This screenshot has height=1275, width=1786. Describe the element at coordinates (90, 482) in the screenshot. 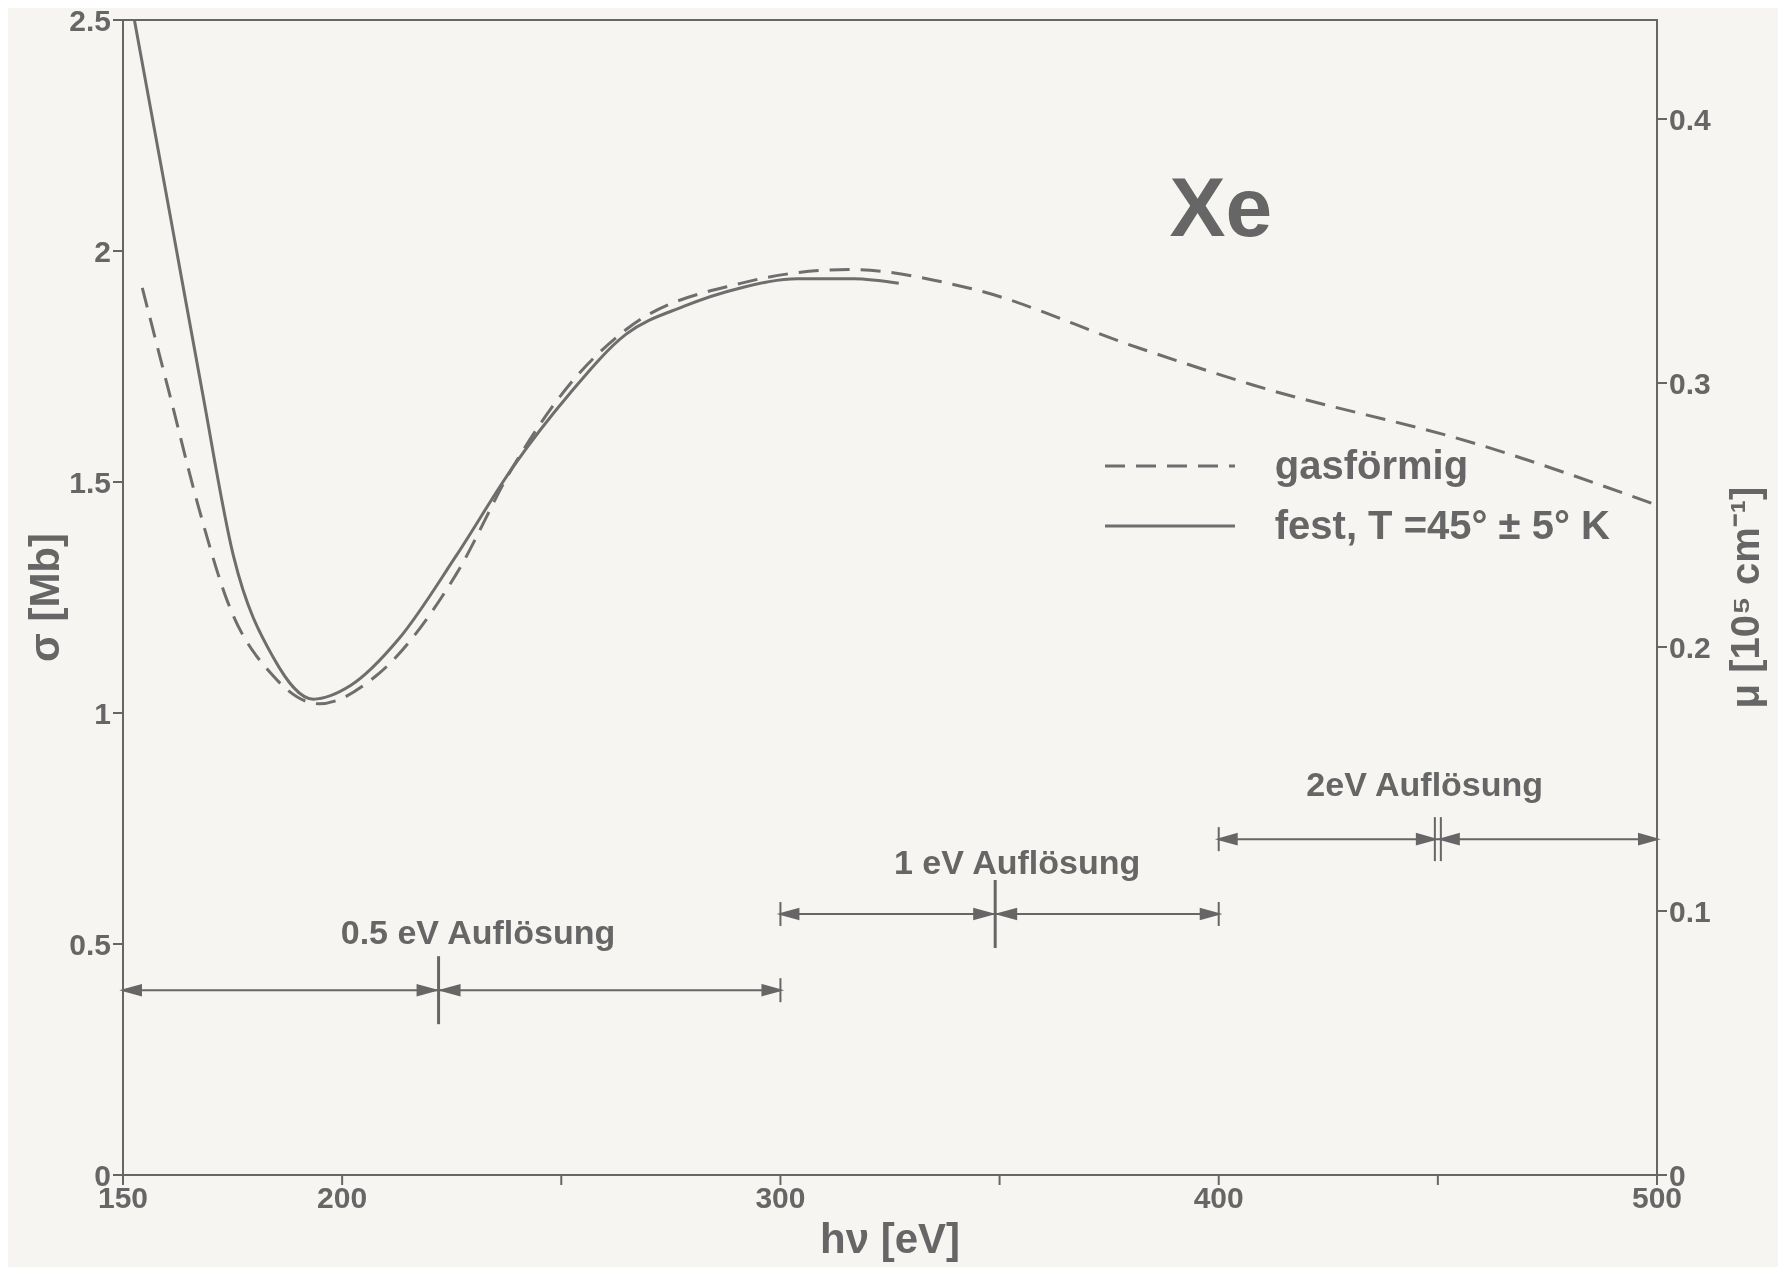

I see `y-tick-label: 1.5` at that location.